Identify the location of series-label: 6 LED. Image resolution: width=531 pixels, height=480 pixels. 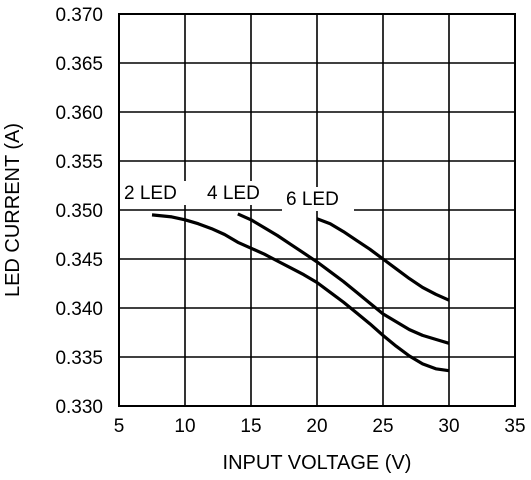
(312, 199).